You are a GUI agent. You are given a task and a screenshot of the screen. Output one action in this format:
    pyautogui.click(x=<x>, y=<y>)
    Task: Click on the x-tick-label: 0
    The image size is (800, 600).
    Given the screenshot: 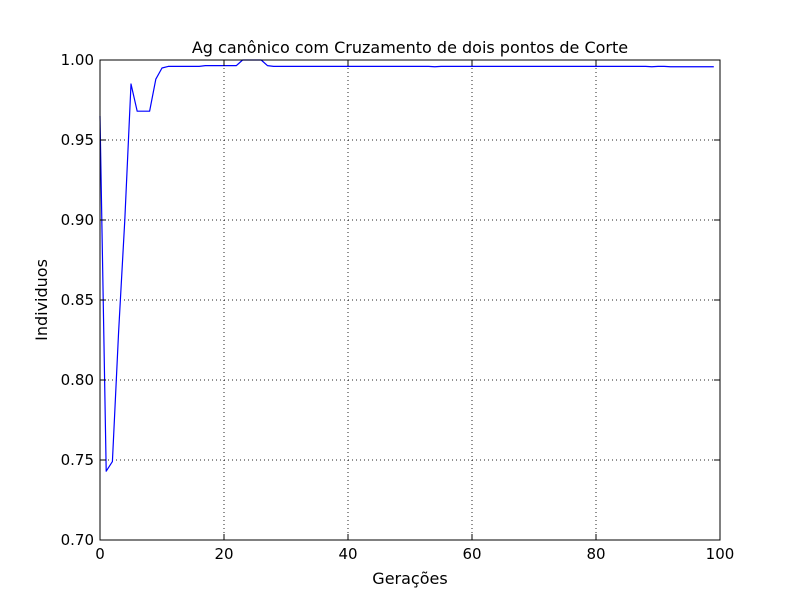 What is the action you would take?
    pyautogui.click(x=100, y=554)
    